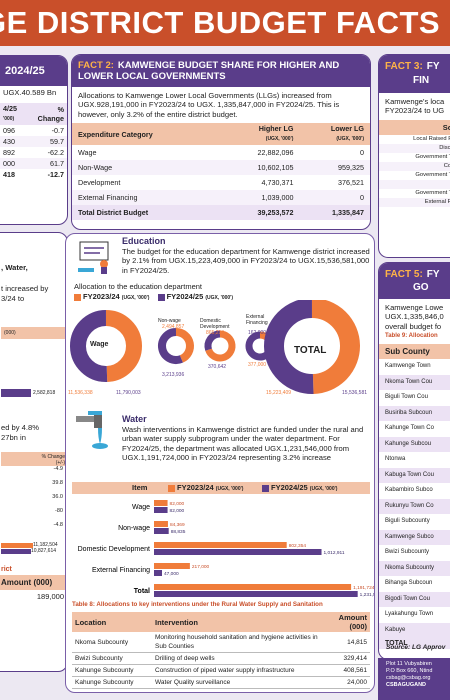  What do you see at coordinates (34, 548) in the screenshot?
I see `left-bars2: 11,182,504 10,827,614` at bounding box center [34, 548].